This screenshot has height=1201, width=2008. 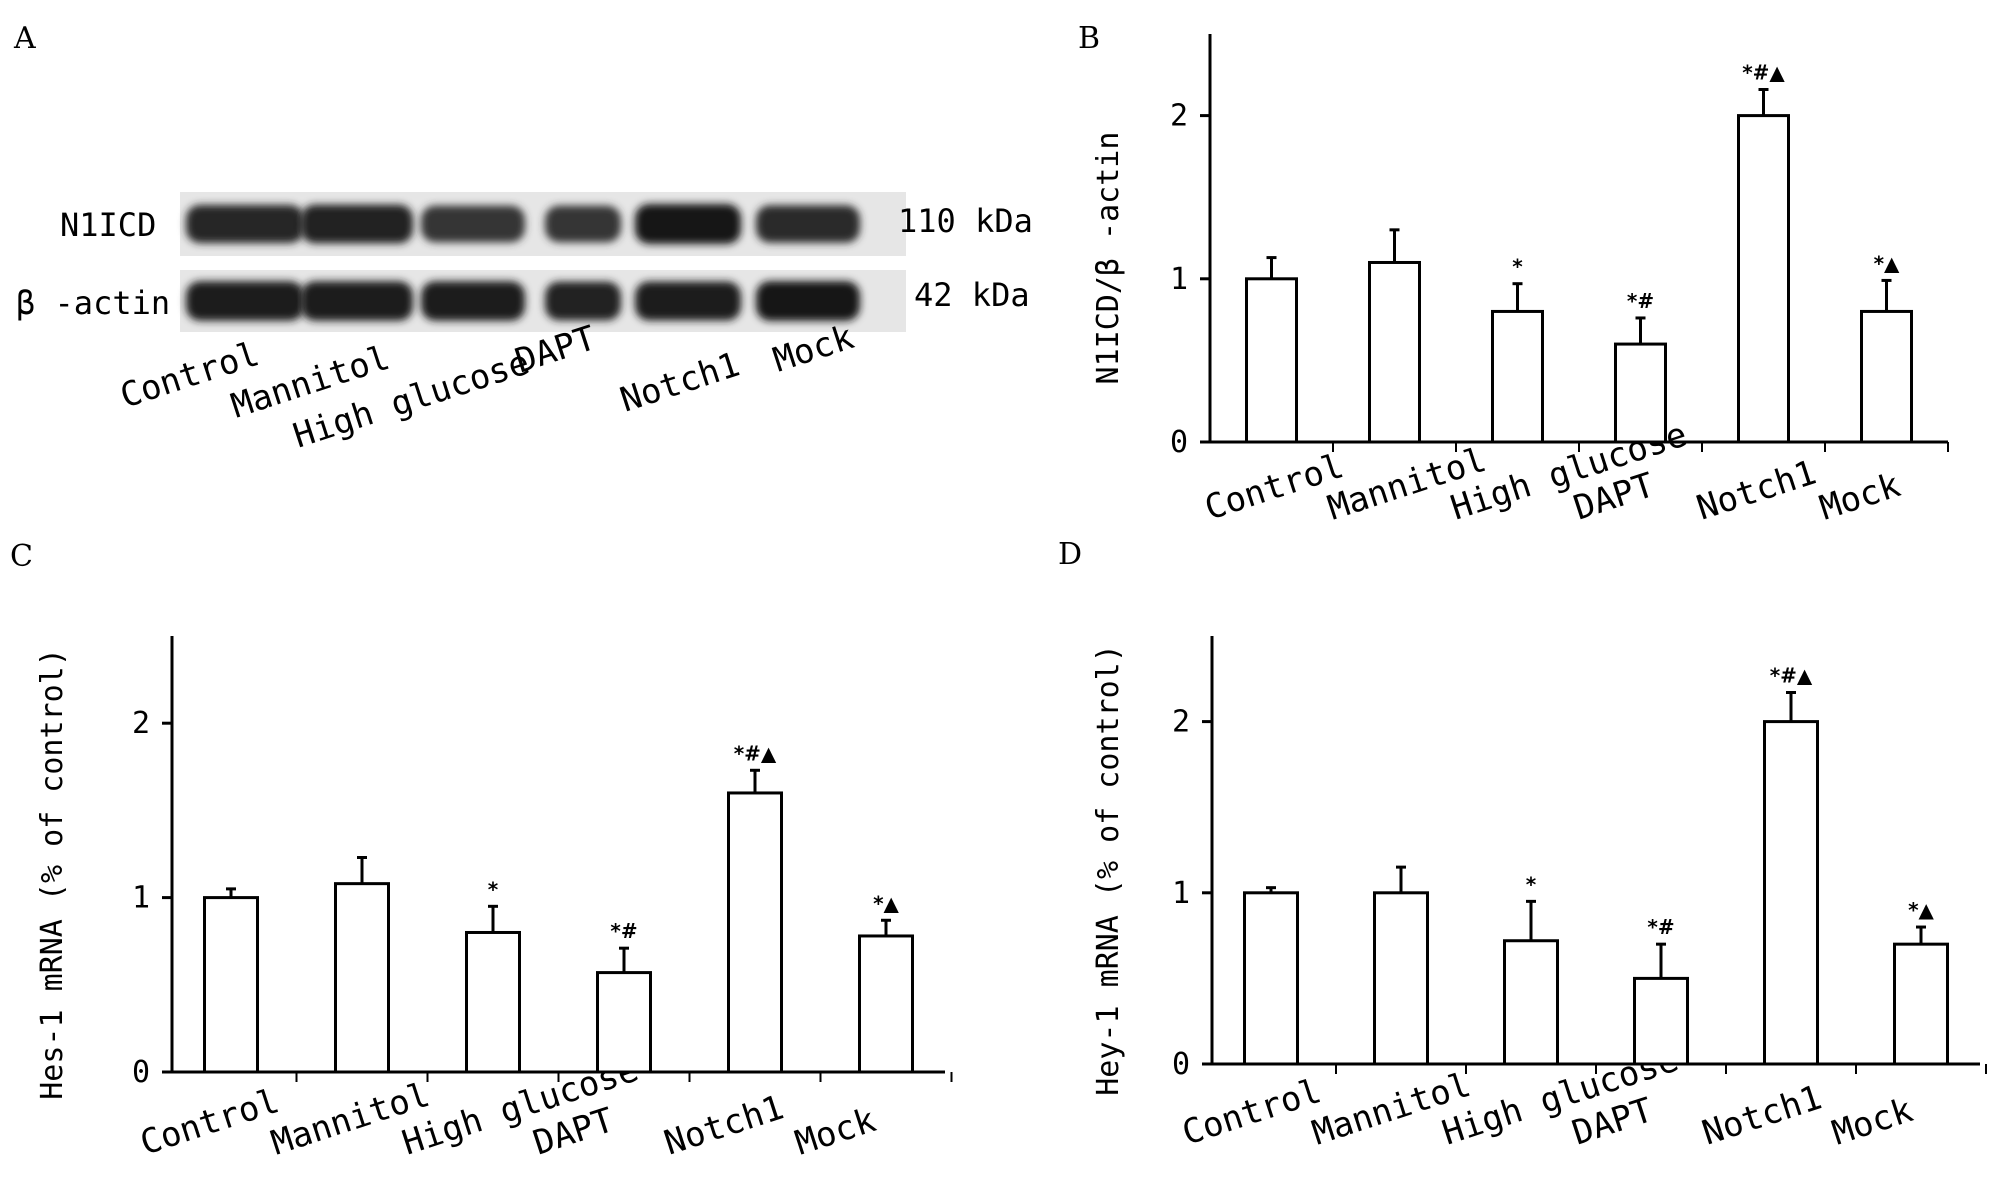 What do you see at coordinates (972, 295) in the screenshot?
I see `band-size-actin: 42 kDa` at bounding box center [972, 295].